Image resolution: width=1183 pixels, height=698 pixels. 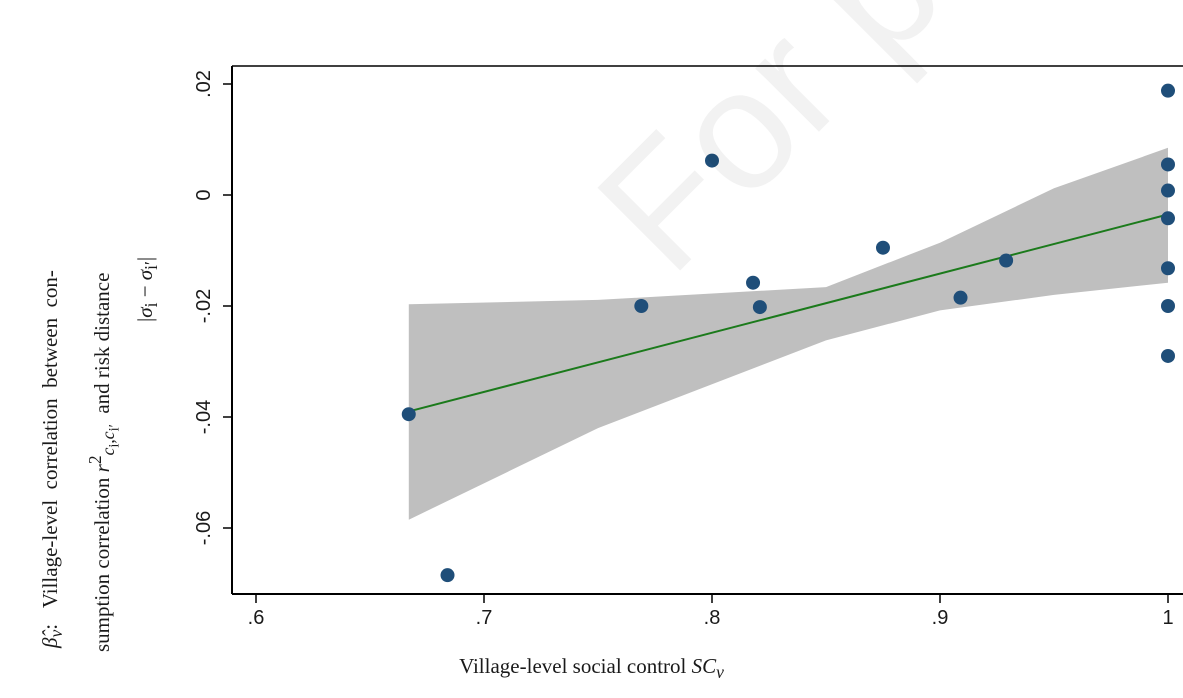 What do you see at coordinates (204, 84) in the screenshot?
I see `y-tick-label-5: .02` at bounding box center [204, 84].